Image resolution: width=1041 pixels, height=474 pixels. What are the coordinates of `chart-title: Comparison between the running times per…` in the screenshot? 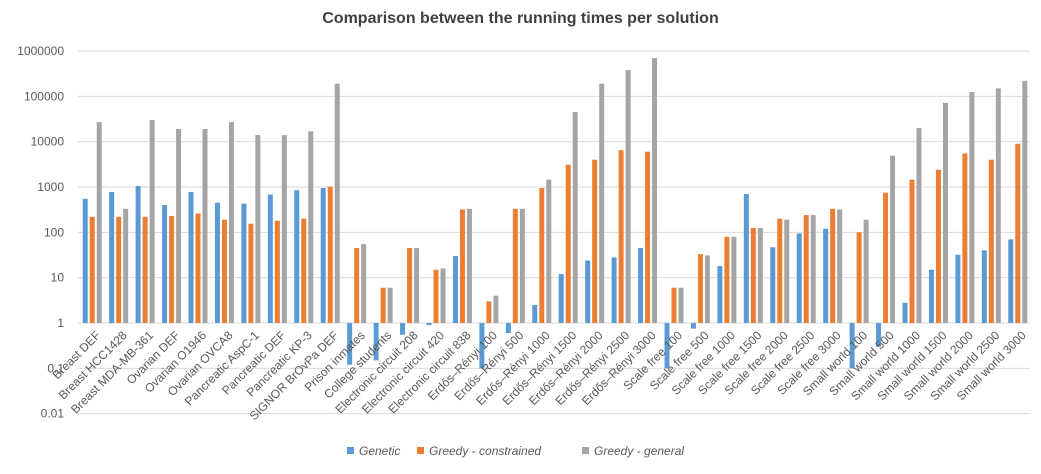 It's located at (520, 18).